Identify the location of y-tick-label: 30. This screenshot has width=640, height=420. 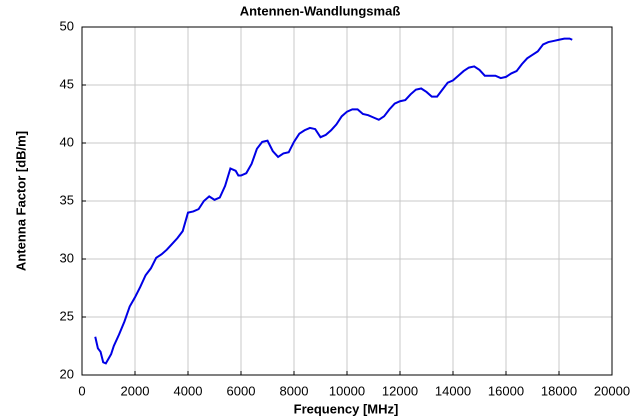
(67, 257).